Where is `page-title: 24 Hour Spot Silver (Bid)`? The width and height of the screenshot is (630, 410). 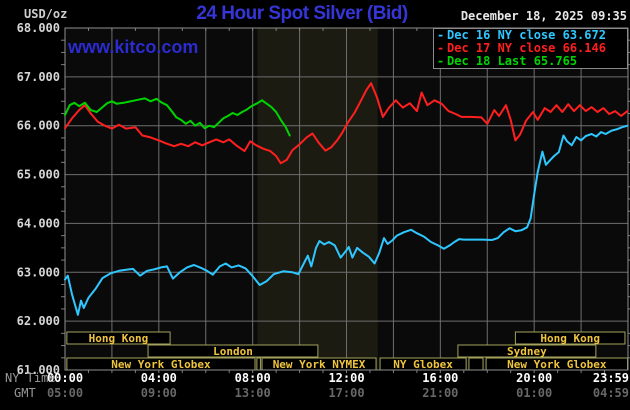
page-title: 24 Hour Spot Silver (Bid) is located at coordinates (302, 13).